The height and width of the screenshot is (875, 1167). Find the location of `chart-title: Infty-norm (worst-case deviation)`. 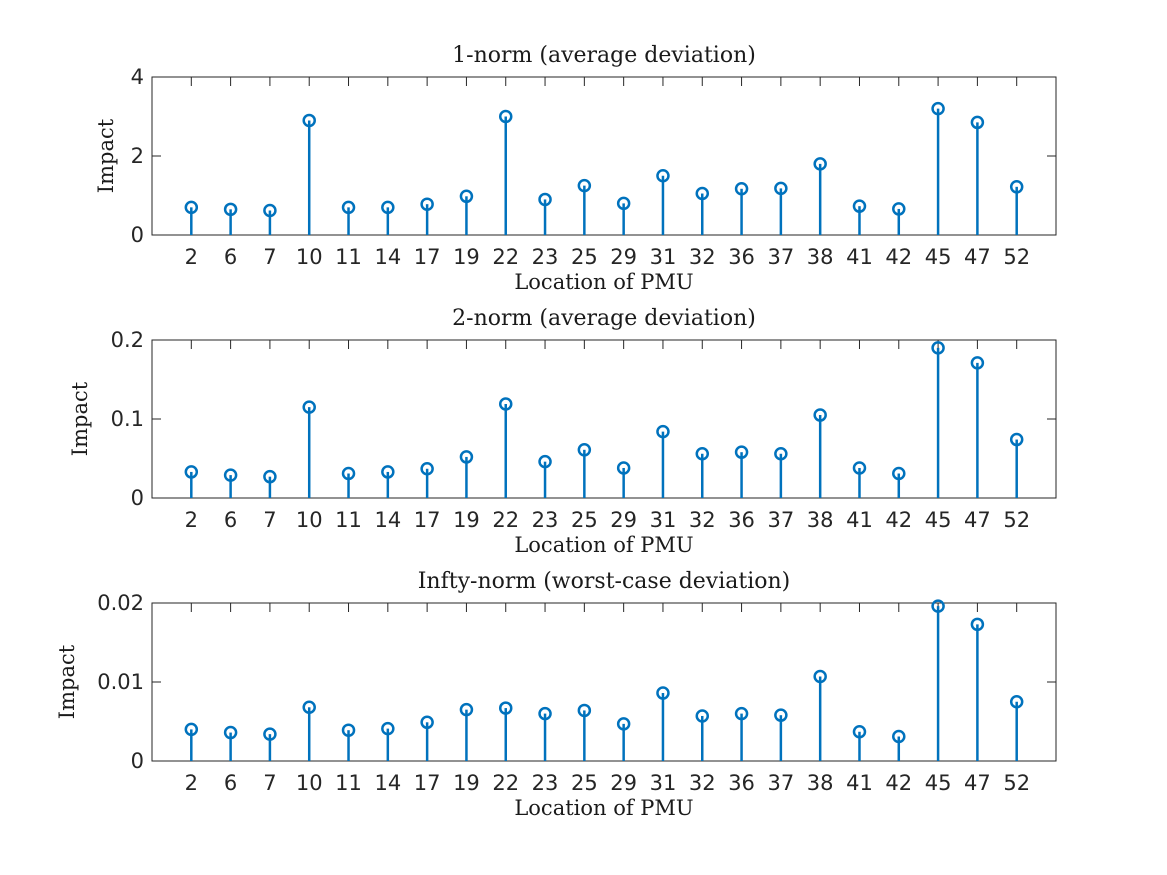

chart-title: Infty-norm (worst-case deviation) is located at coordinates (604, 581).